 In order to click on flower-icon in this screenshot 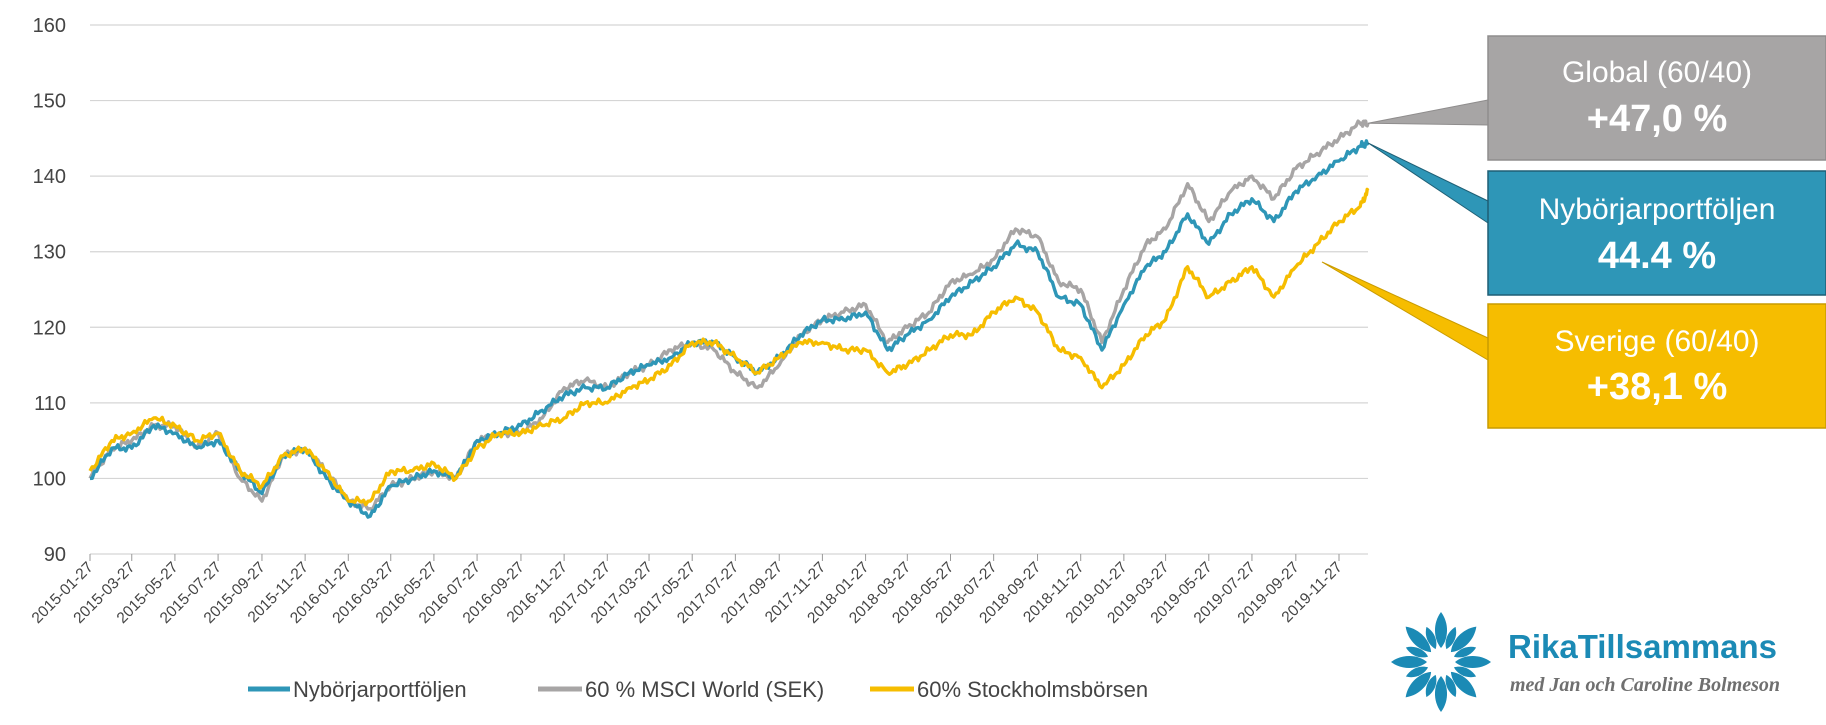, I will do `click(1441, 662)`.